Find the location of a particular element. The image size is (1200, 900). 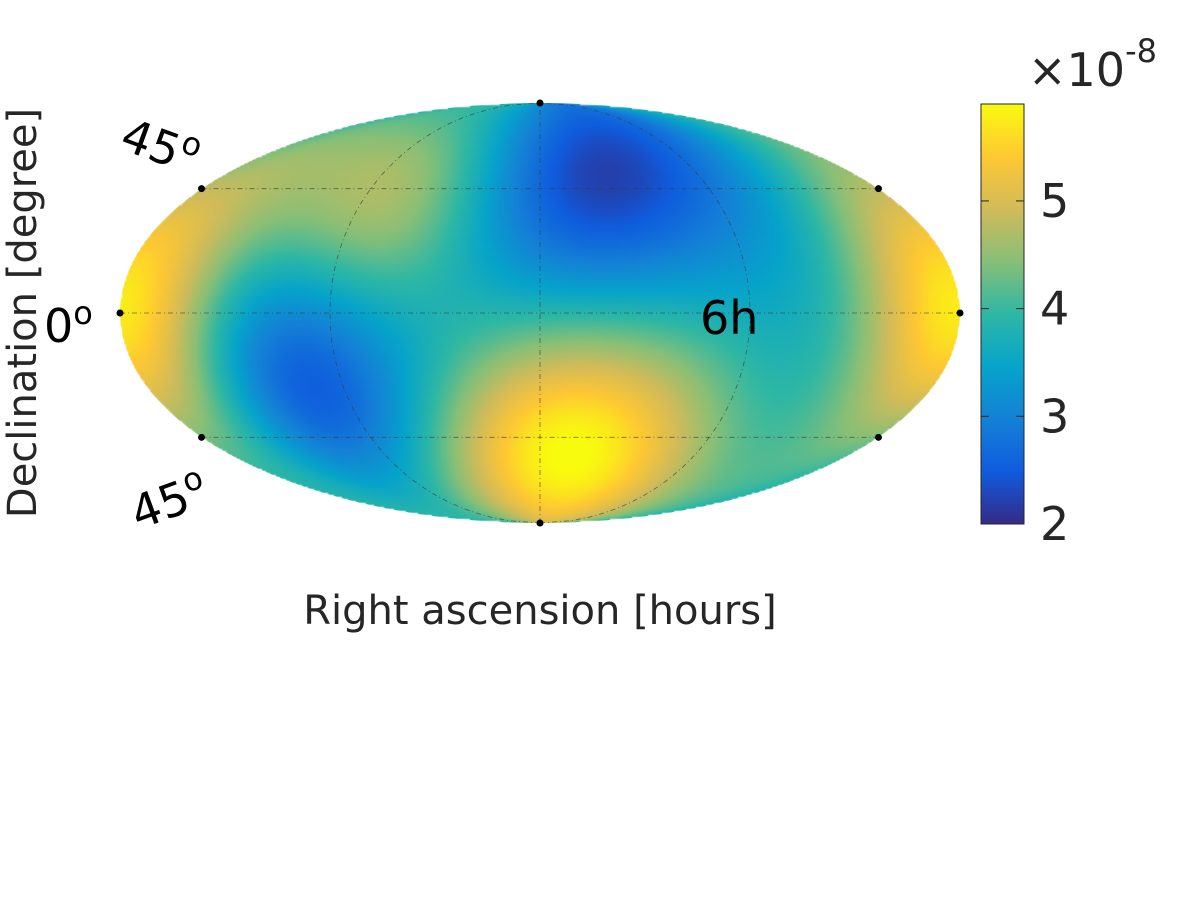

colorbar-ticks: 2 3 4 5 is located at coordinates (1025, 362).